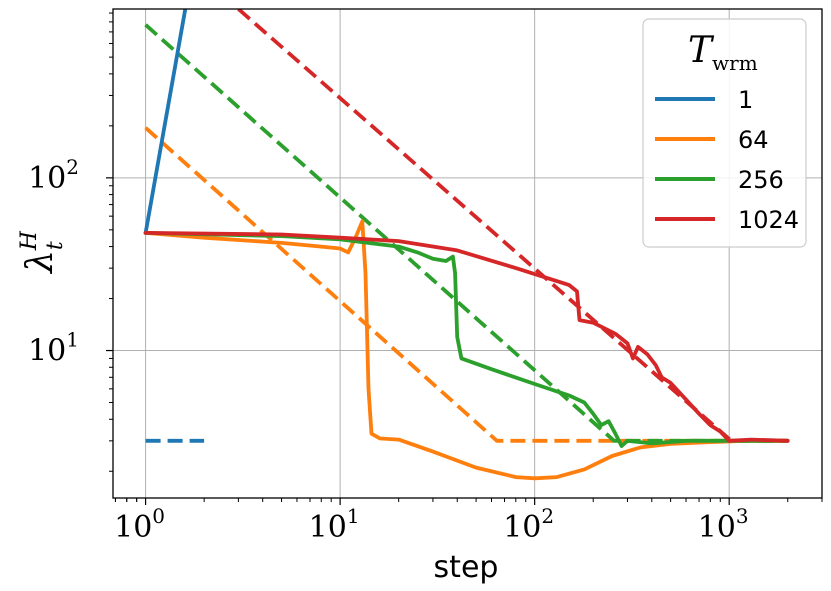 The width and height of the screenshot is (831, 591). Describe the element at coordinates (768, 220) in the screenshot. I see `legend-label-1024: 1024` at that location.